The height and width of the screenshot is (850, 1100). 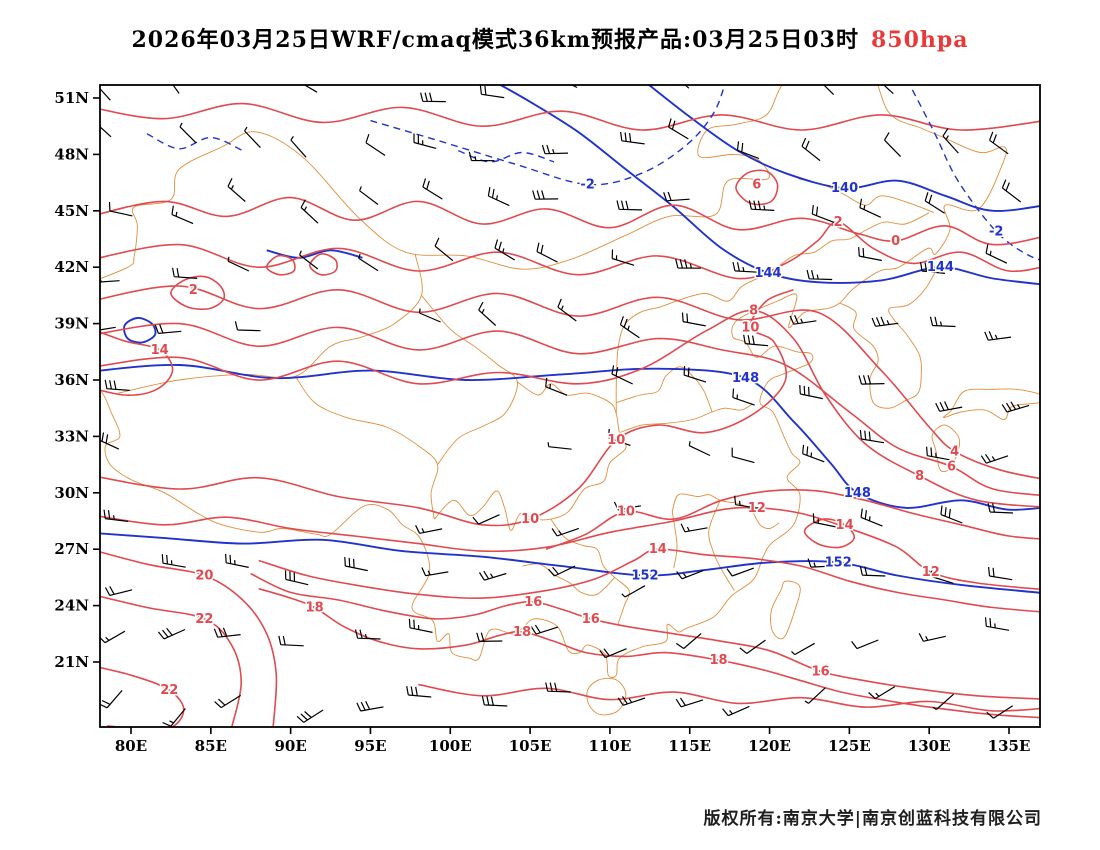 What do you see at coordinates (71, 606) in the screenshot?
I see `y-tick-label: 24N` at bounding box center [71, 606].